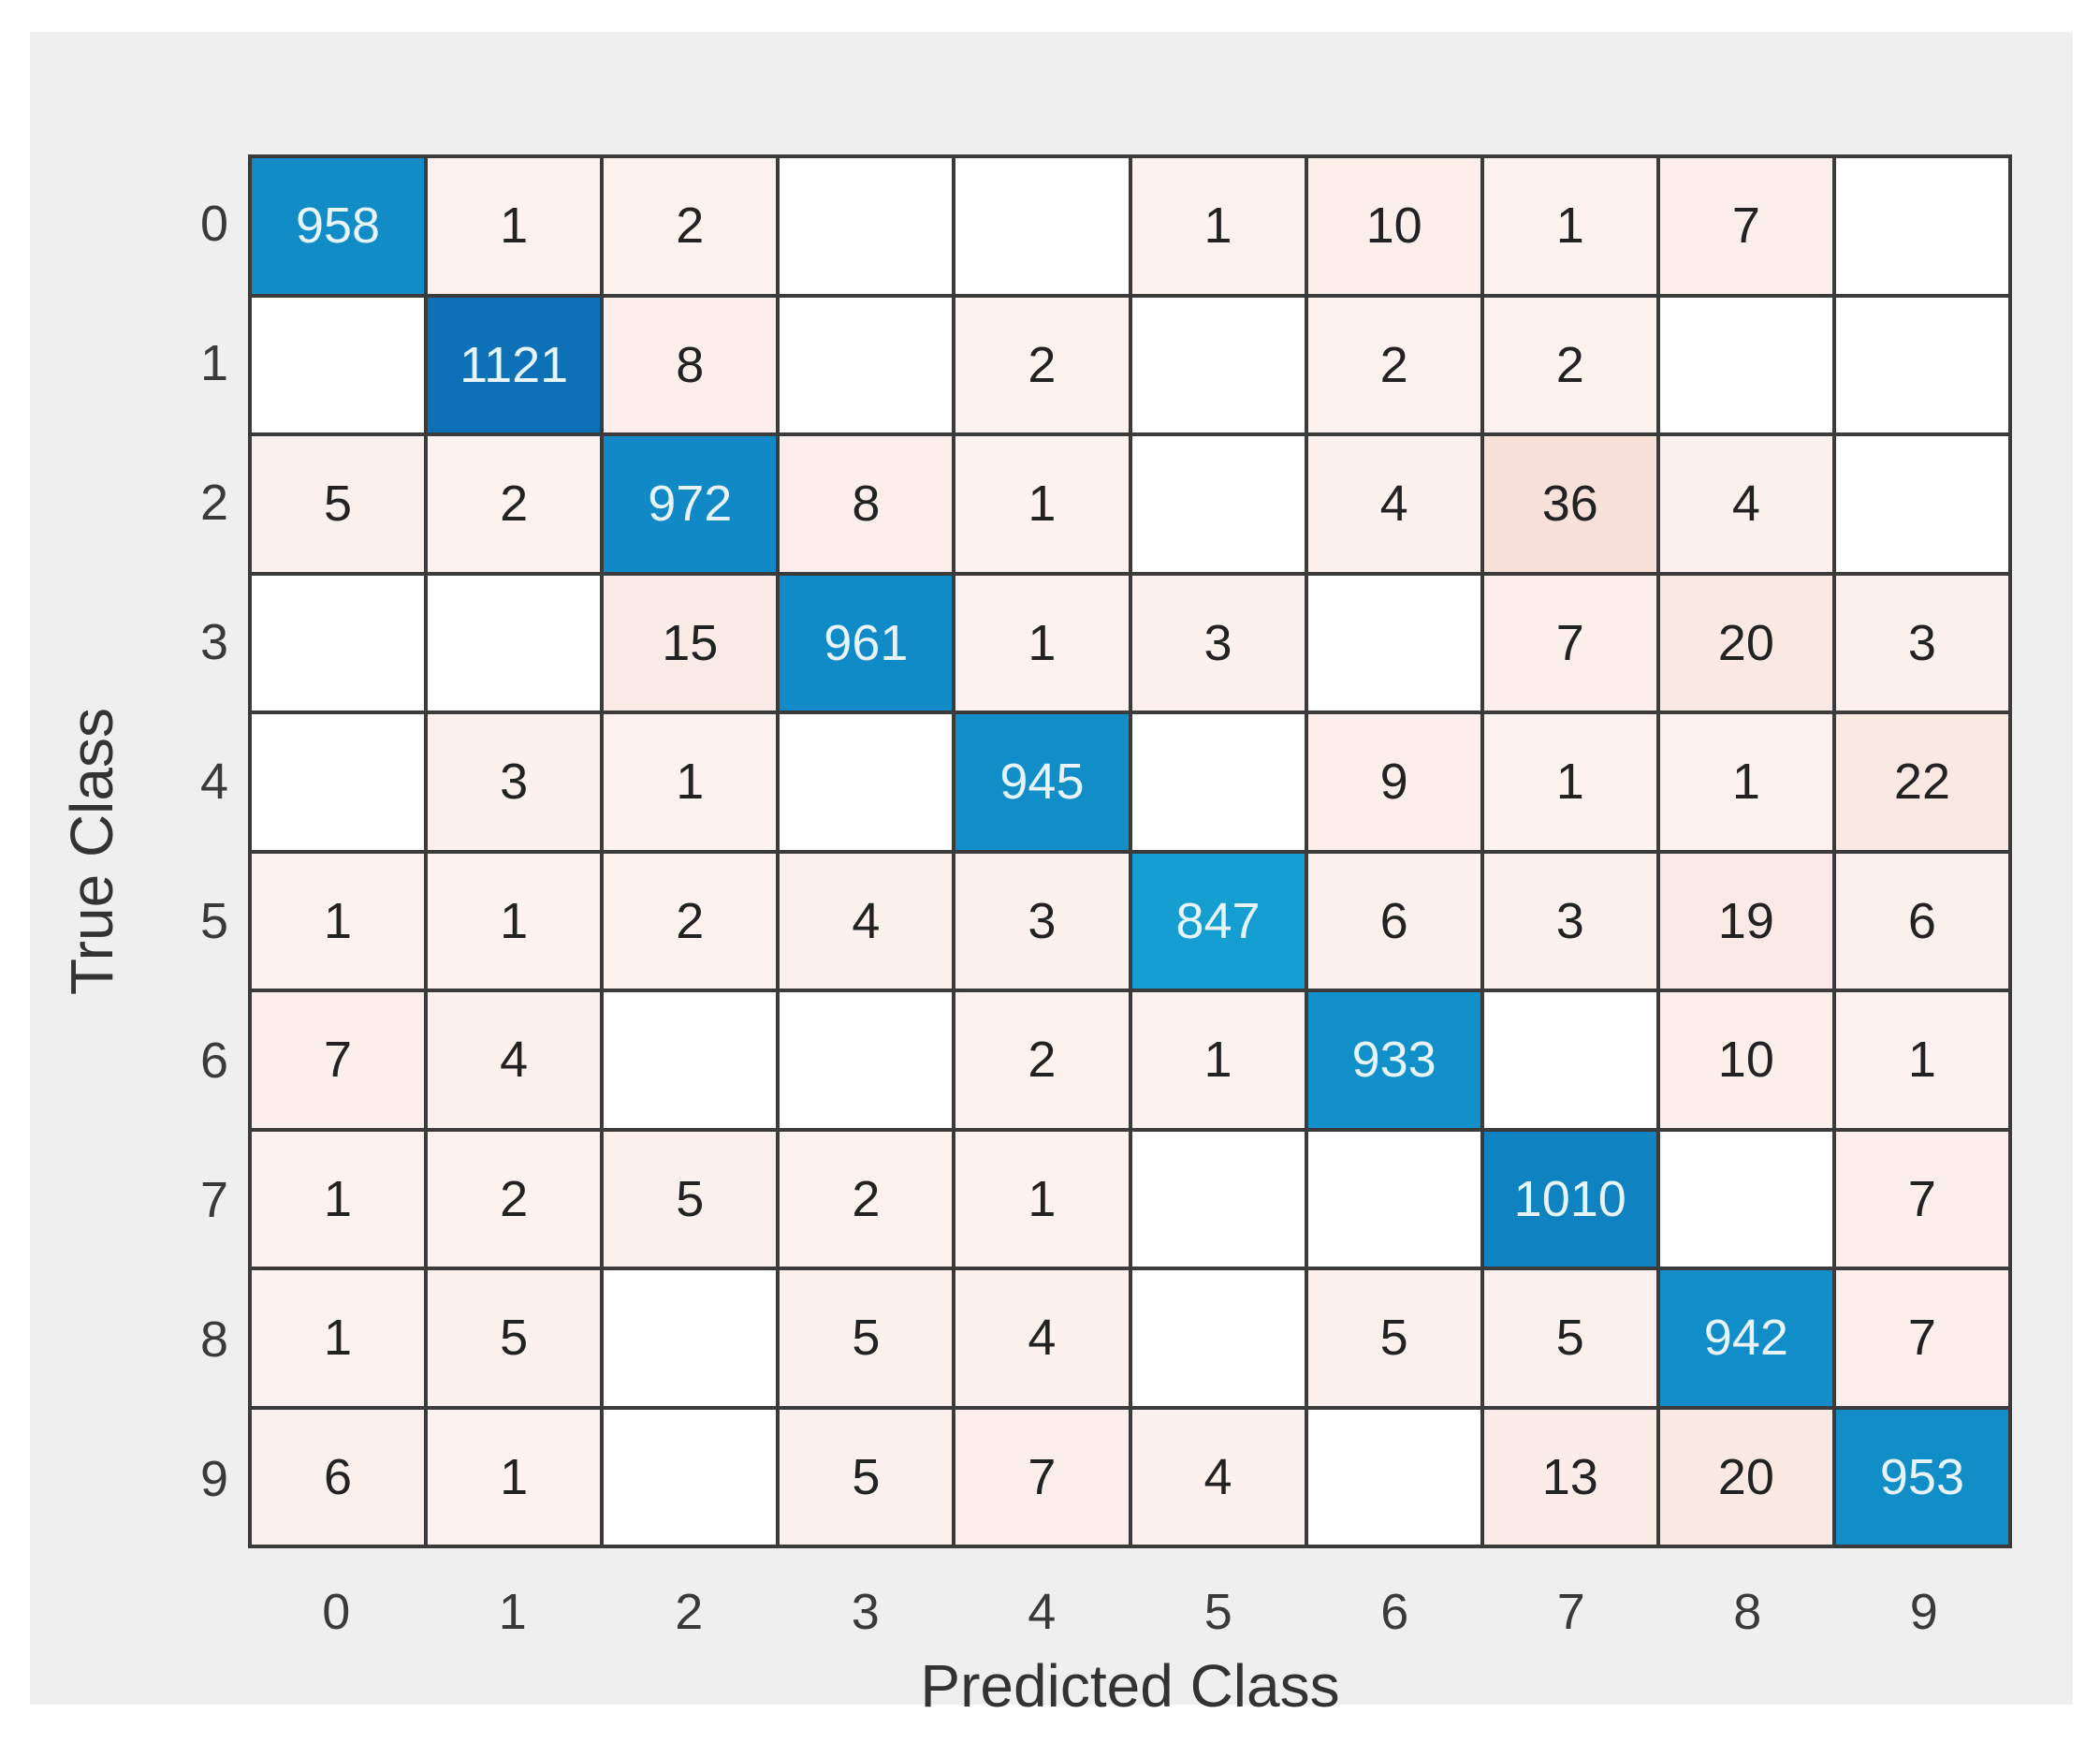 The width and height of the screenshot is (2100, 1743). I want to click on x-tick-label: 2, so click(689, 1612).